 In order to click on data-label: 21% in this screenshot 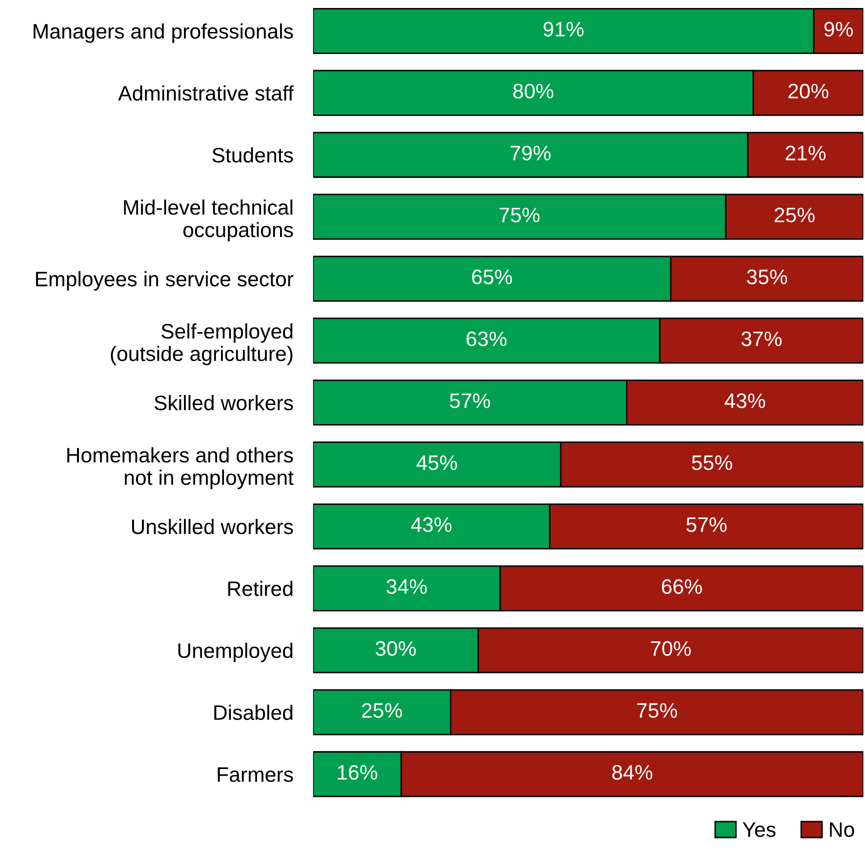, I will do `click(806, 153)`.